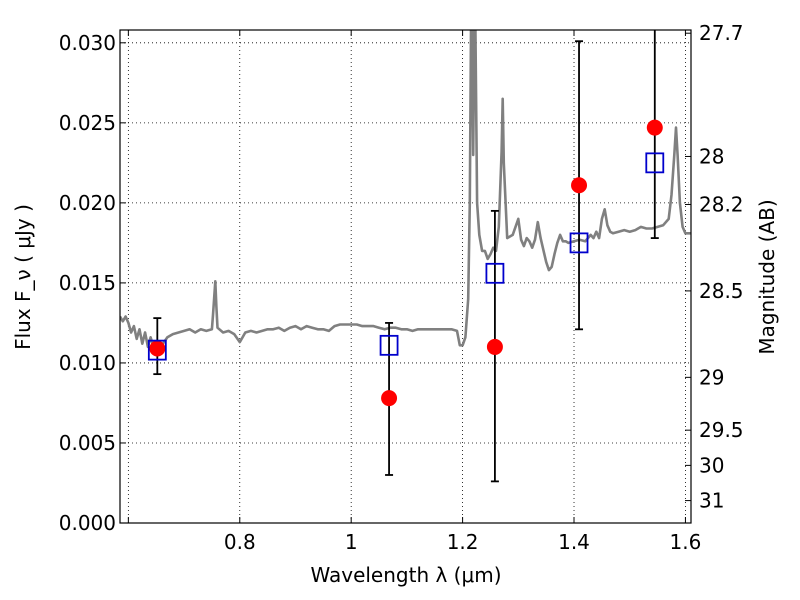 The width and height of the screenshot is (800, 600). I want to click on y2-tick-label: 30, so click(711, 465).